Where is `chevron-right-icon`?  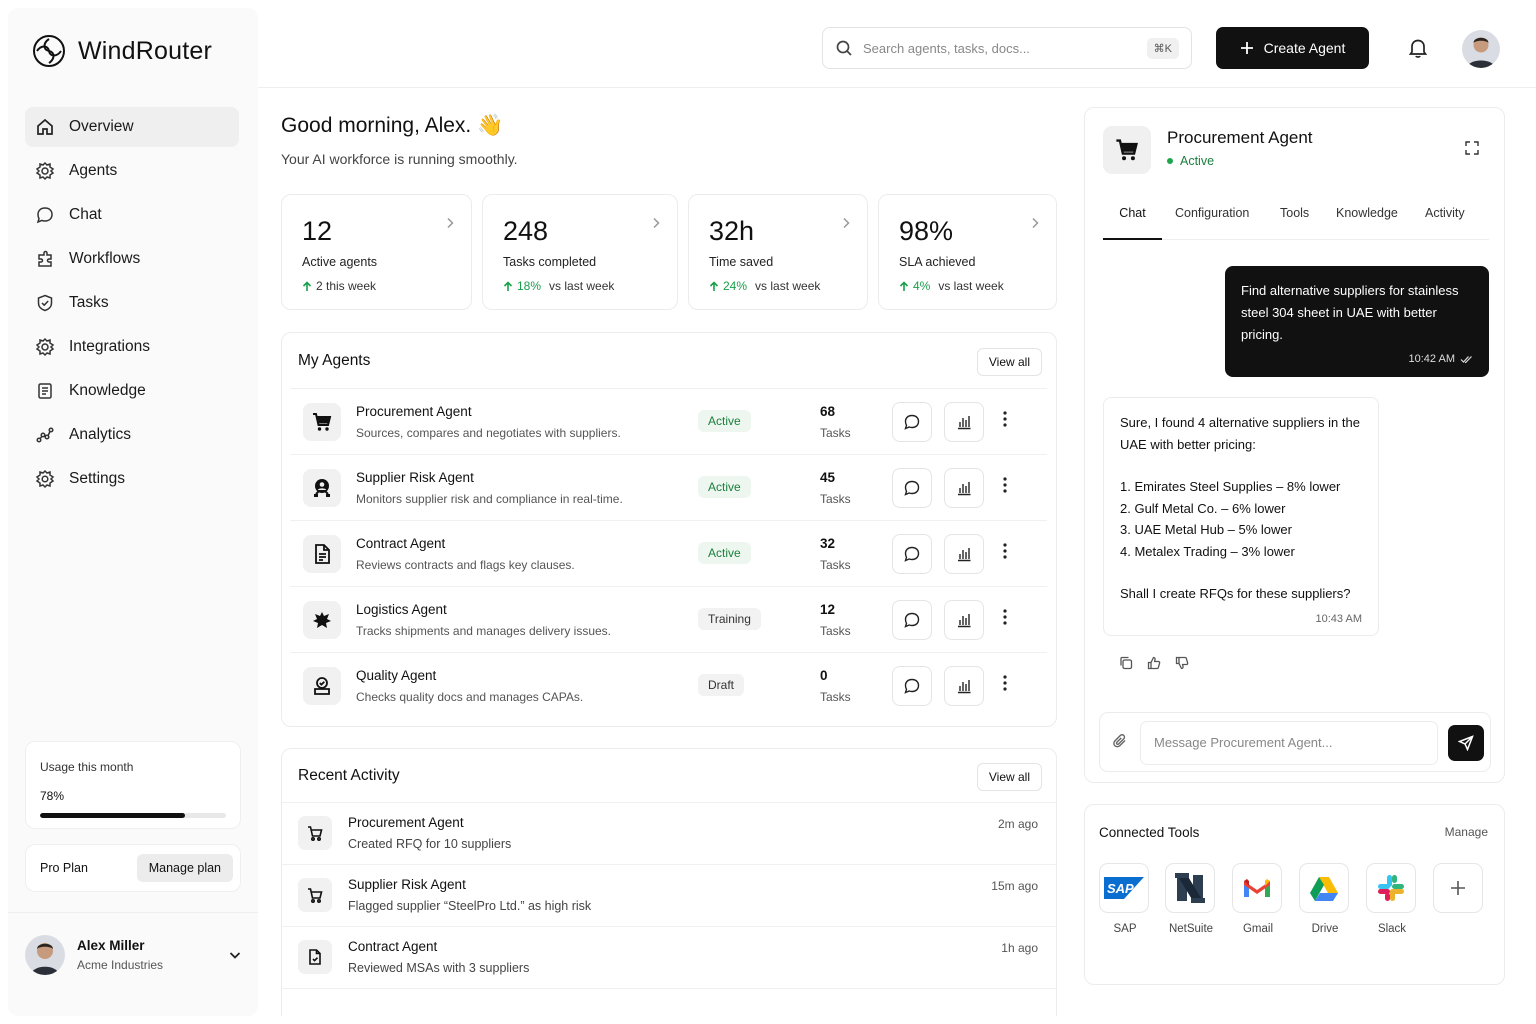
chevron-right-icon is located at coordinates (656, 223).